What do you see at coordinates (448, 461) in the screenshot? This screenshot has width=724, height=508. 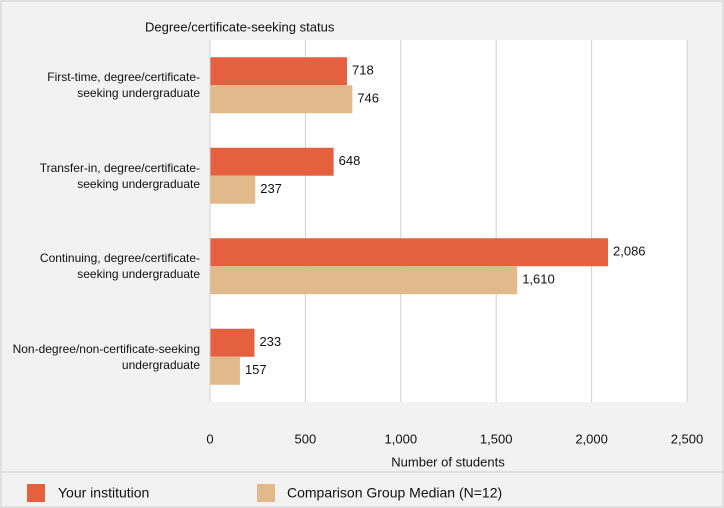 I see `x-axis-label: Number of students` at bounding box center [448, 461].